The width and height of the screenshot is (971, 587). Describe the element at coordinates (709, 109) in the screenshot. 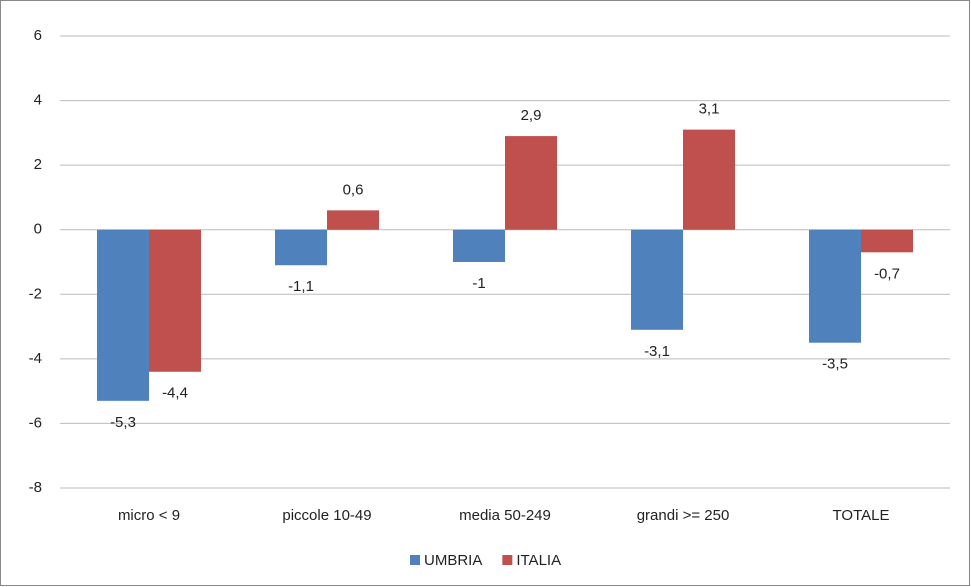

I see `value-label: 3,1` at that location.